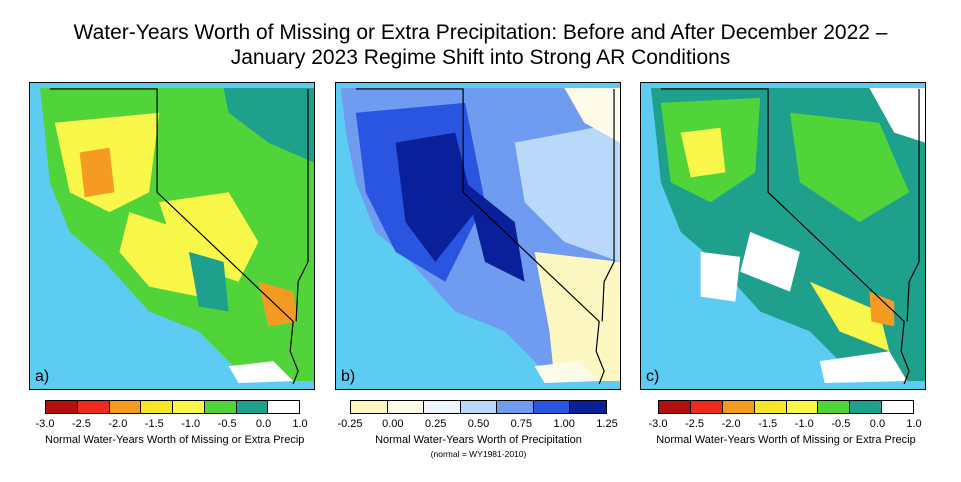 The height and width of the screenshot is (482, 961). I want to click on colorbar-a, so click(172, 407).